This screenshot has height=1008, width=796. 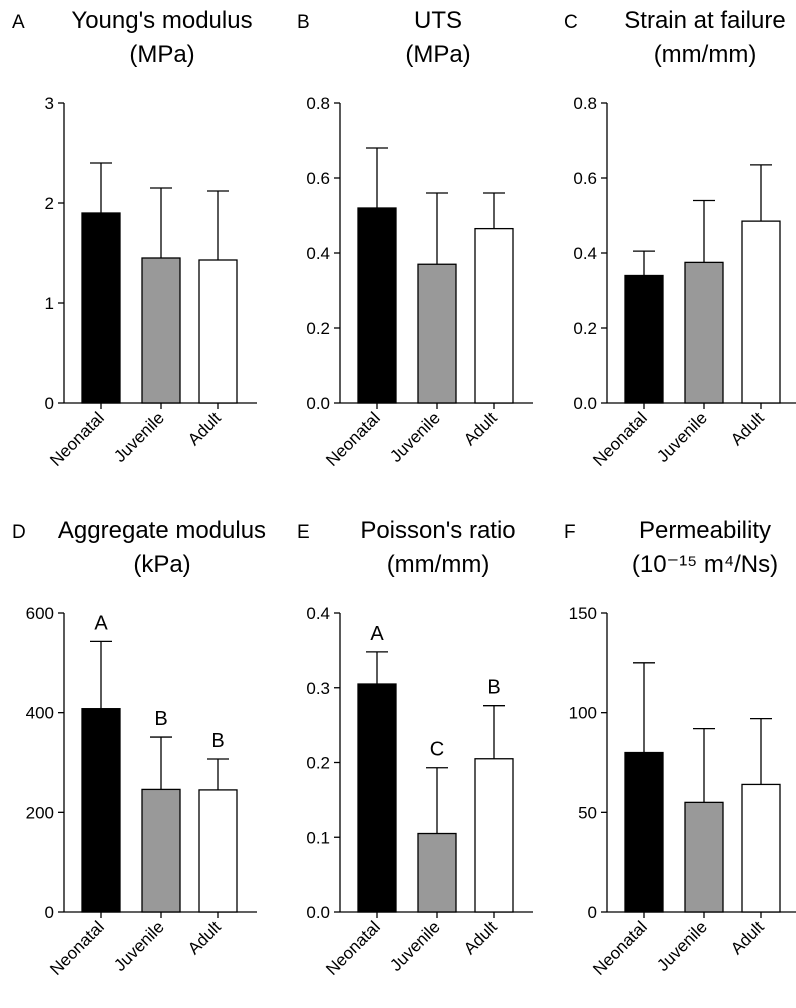 What do you see at coordinates (303, 532) in the screenshot?
I see `panel-letter: E` at bounding box center [303, 532].